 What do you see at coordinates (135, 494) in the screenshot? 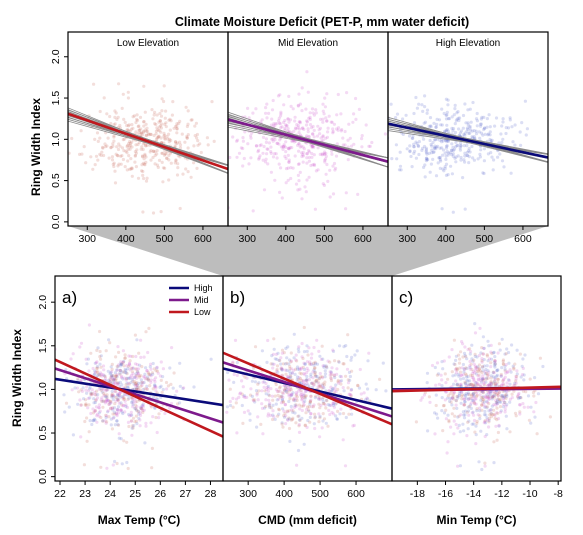
I see `x-tick-label: 25` at bounding box center [135, 494].